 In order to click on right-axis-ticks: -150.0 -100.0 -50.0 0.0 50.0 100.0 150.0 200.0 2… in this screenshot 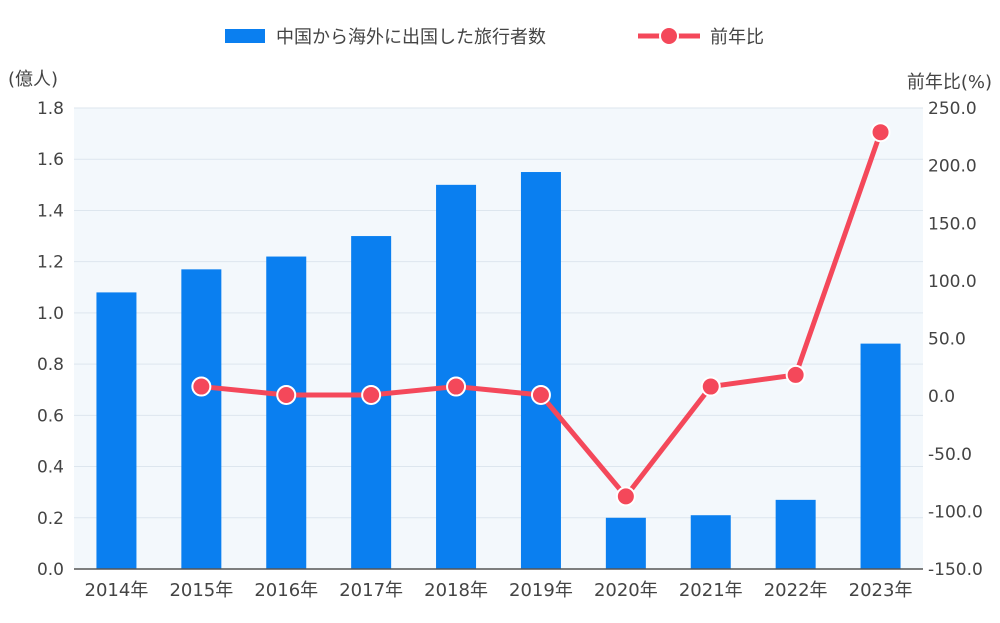, I will do `click(955, 339)`.